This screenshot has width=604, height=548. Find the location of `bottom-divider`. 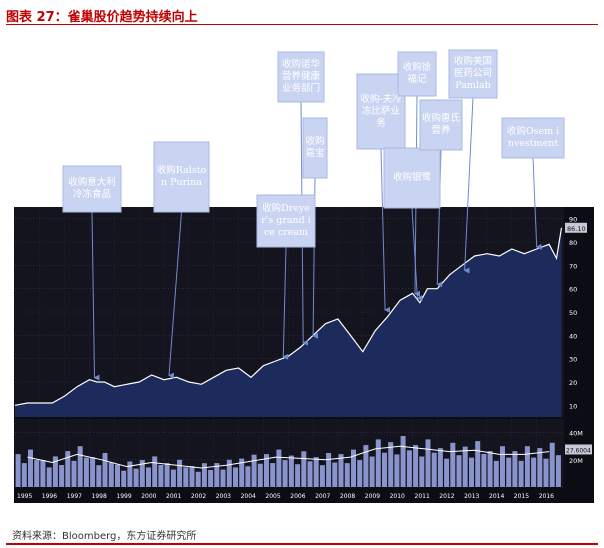

bottom-divider is located at coordinates (302, 544).